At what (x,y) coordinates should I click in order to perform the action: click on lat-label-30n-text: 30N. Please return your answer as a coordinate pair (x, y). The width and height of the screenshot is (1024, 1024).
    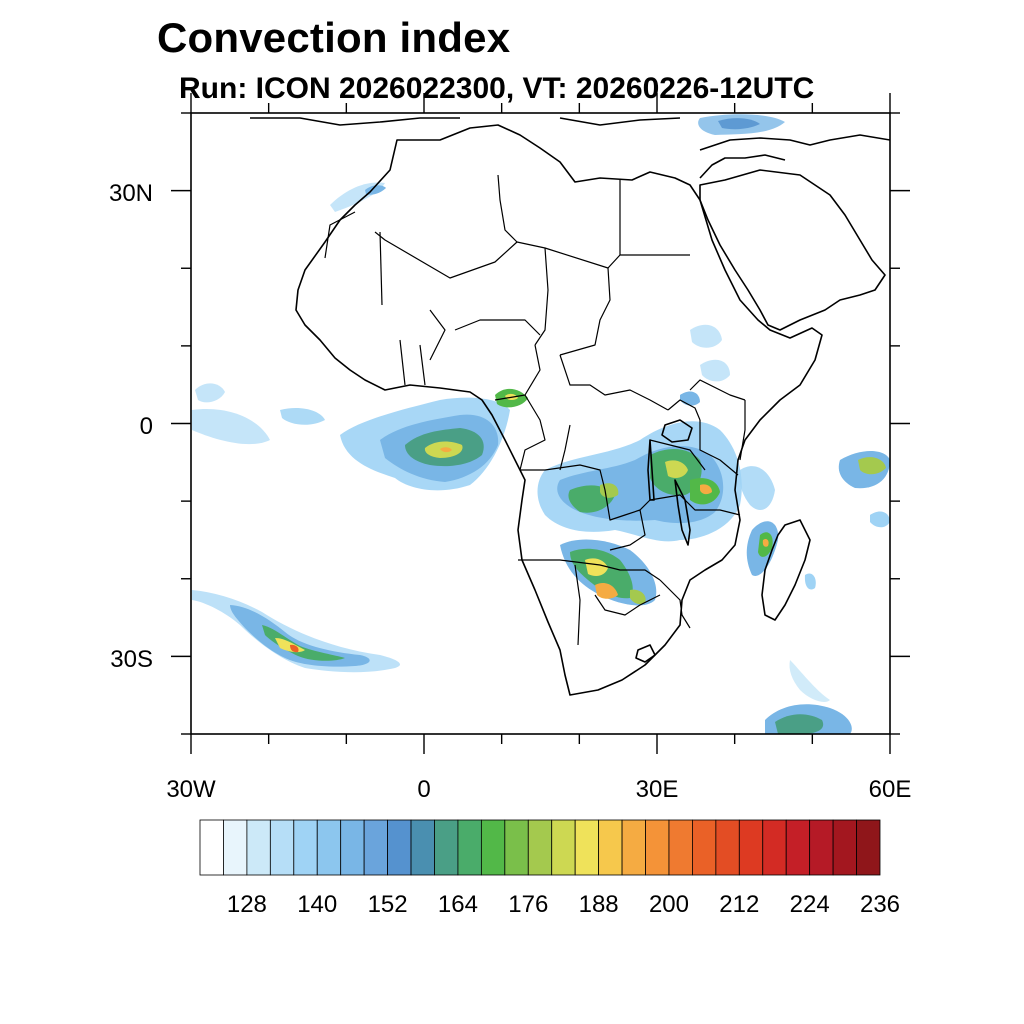
    Looking at the image, I should click on (131, 193).